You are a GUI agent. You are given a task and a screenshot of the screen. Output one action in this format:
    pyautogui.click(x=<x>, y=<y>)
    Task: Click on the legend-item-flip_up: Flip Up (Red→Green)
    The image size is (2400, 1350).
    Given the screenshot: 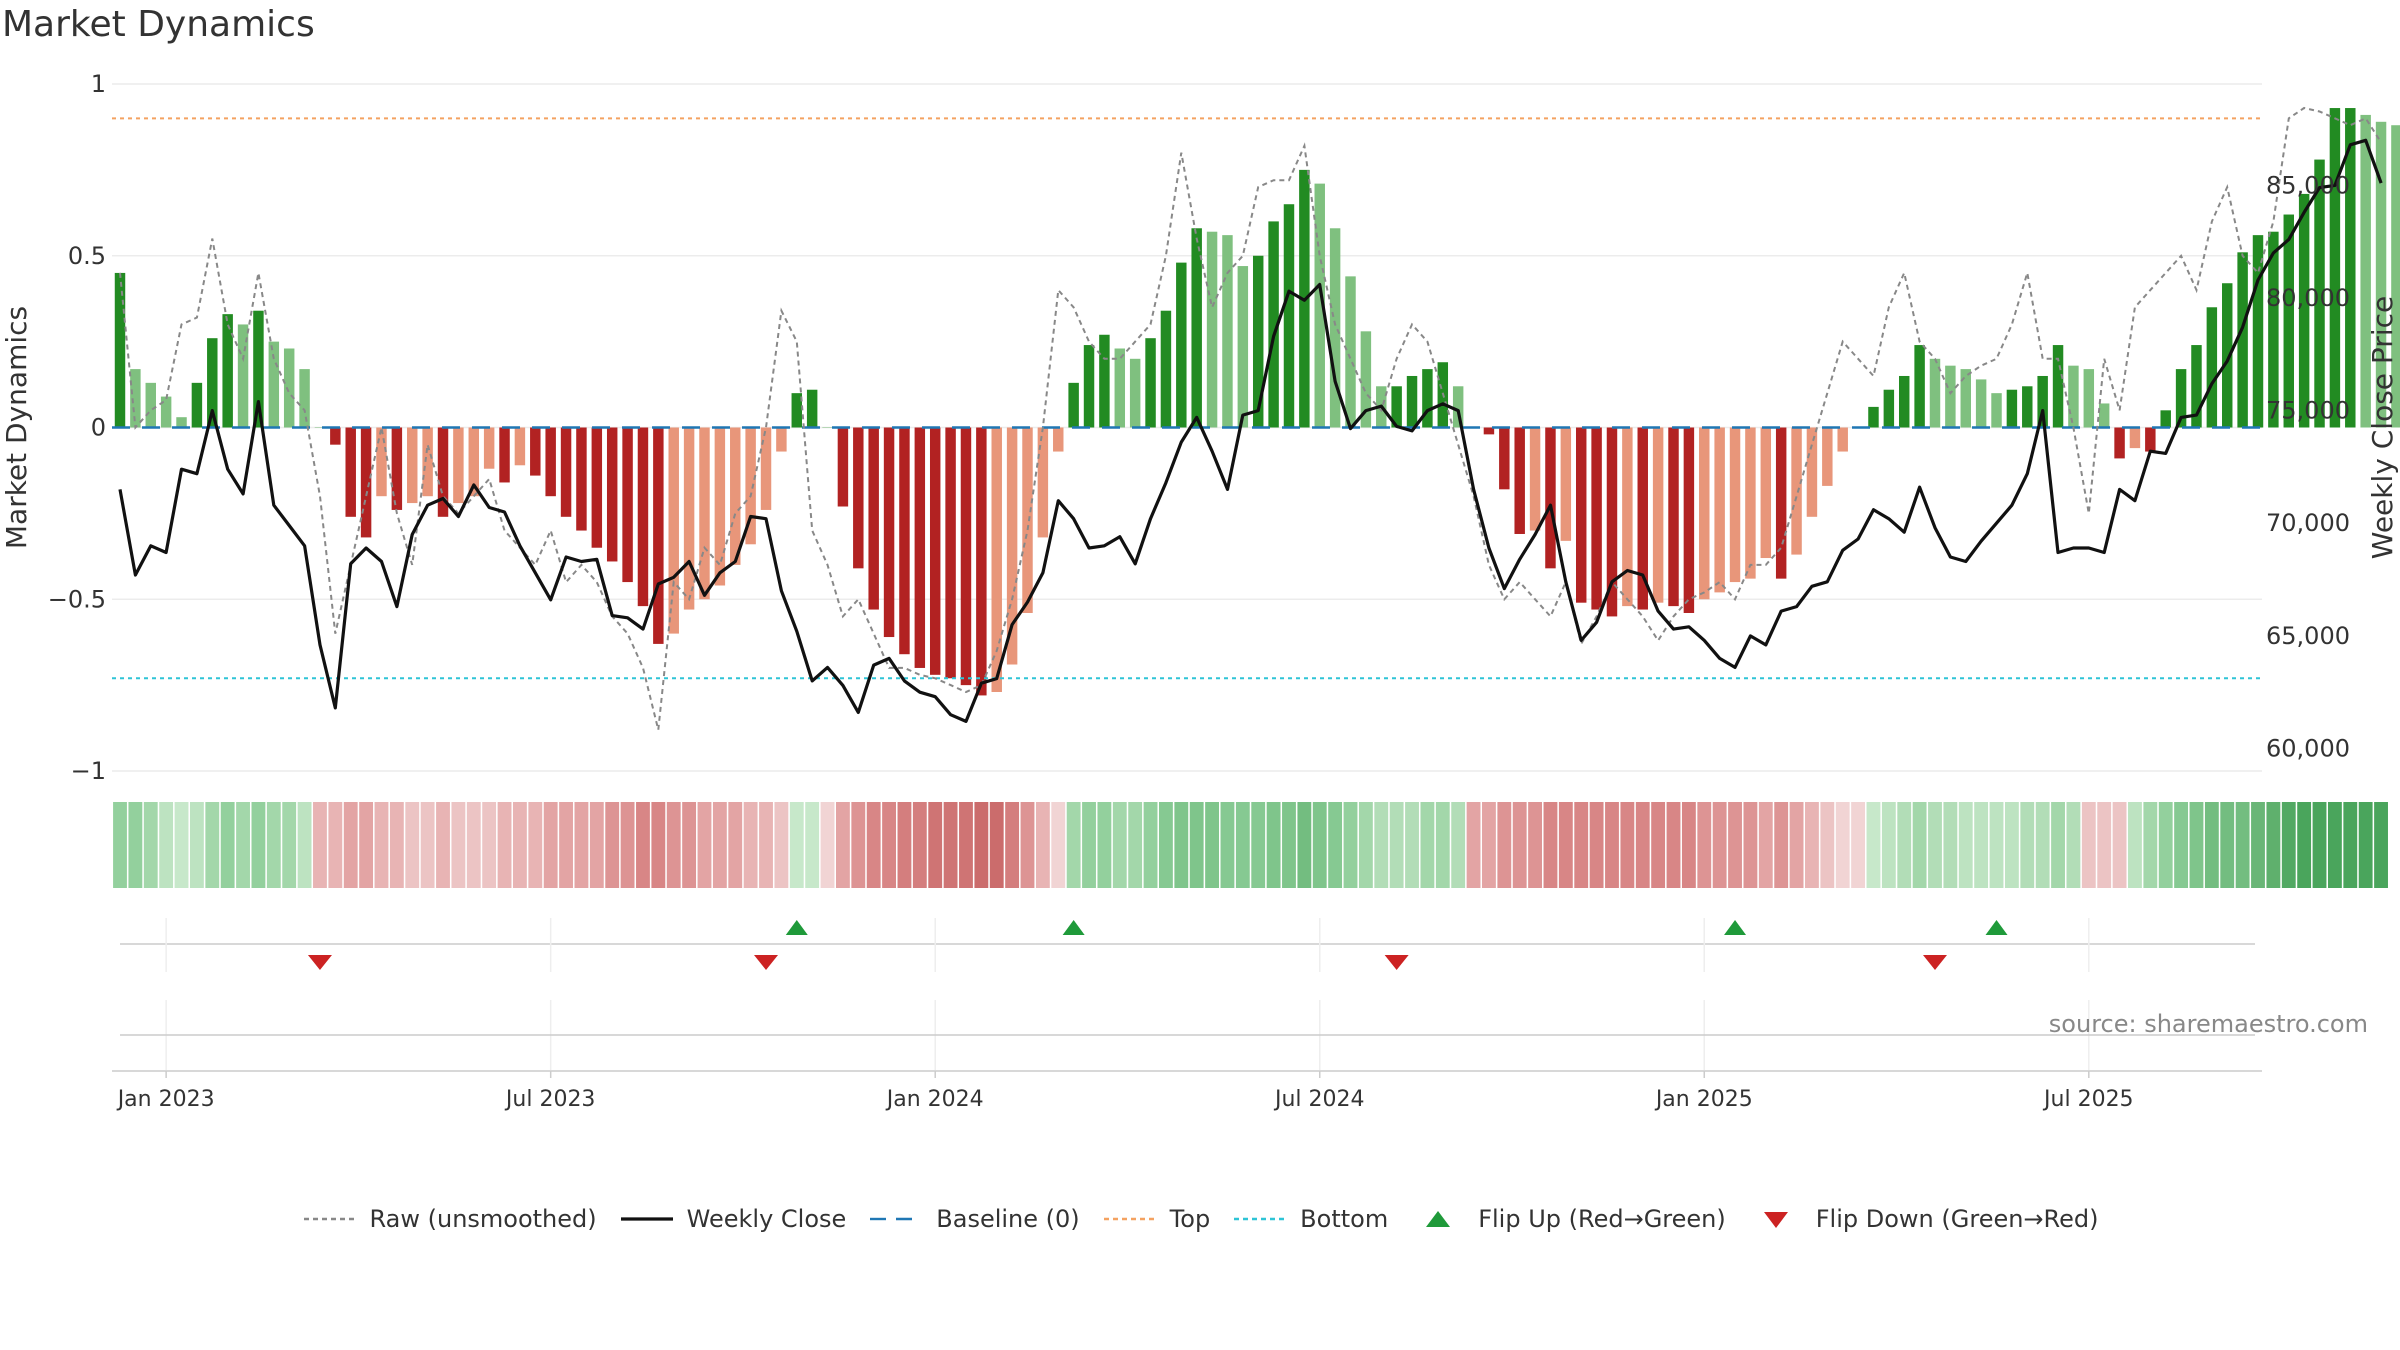 What is the action you would take?
    pyautogui.click(x=1568, y=1219)
    